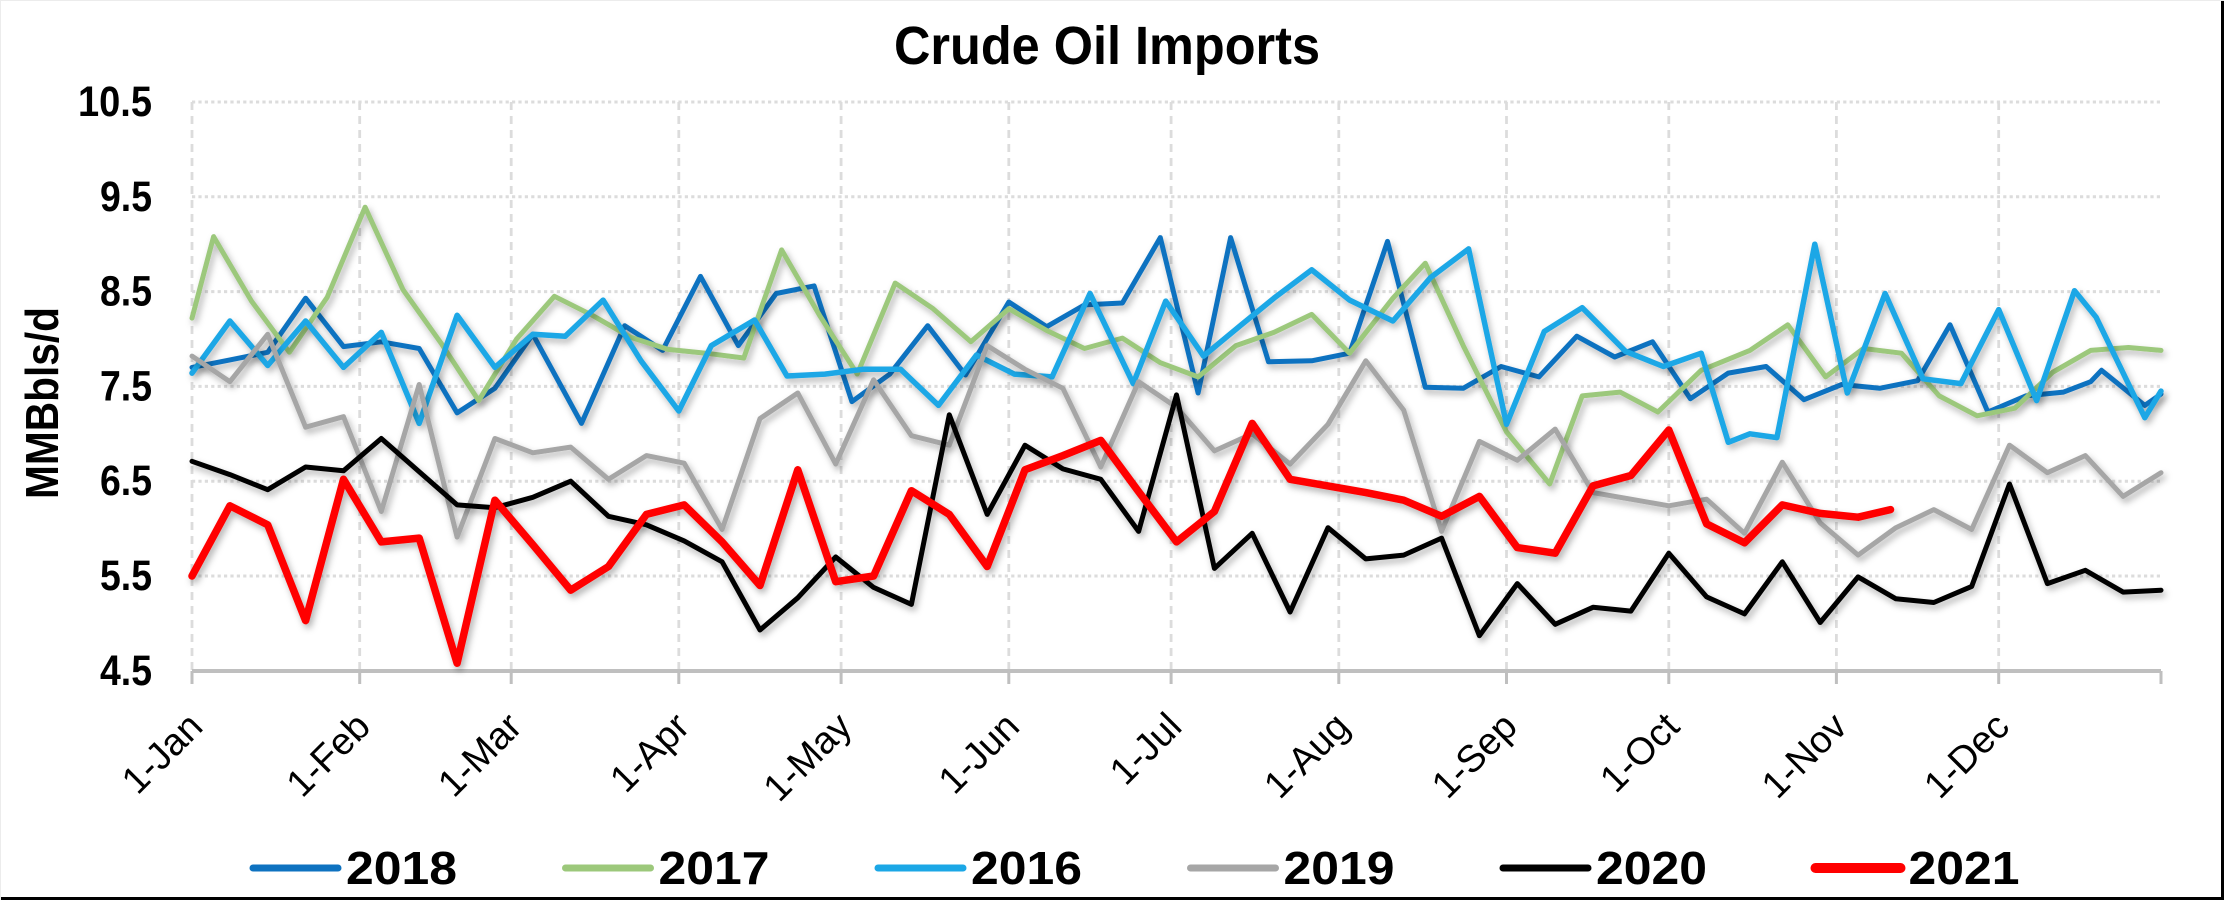 This screenshot has height=905, width=2224. What do you see at coordinates (401, 868) in the screenshot?
I see `svg-text: 2018` at bounding box center [401, 868].